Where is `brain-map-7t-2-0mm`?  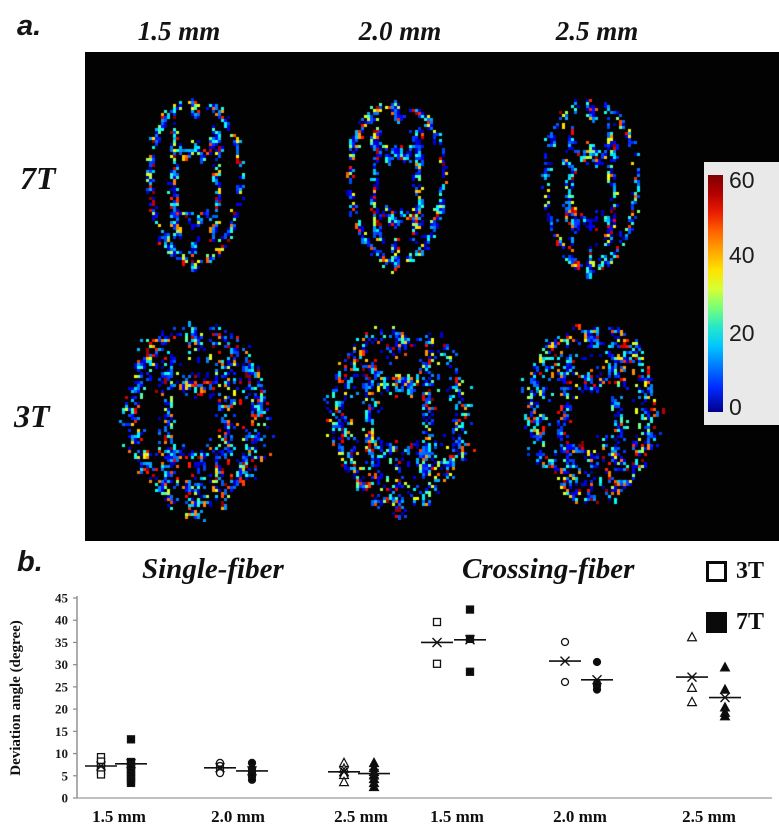 brain-map-7t-2-0mm is located at coordinates (397, 186).